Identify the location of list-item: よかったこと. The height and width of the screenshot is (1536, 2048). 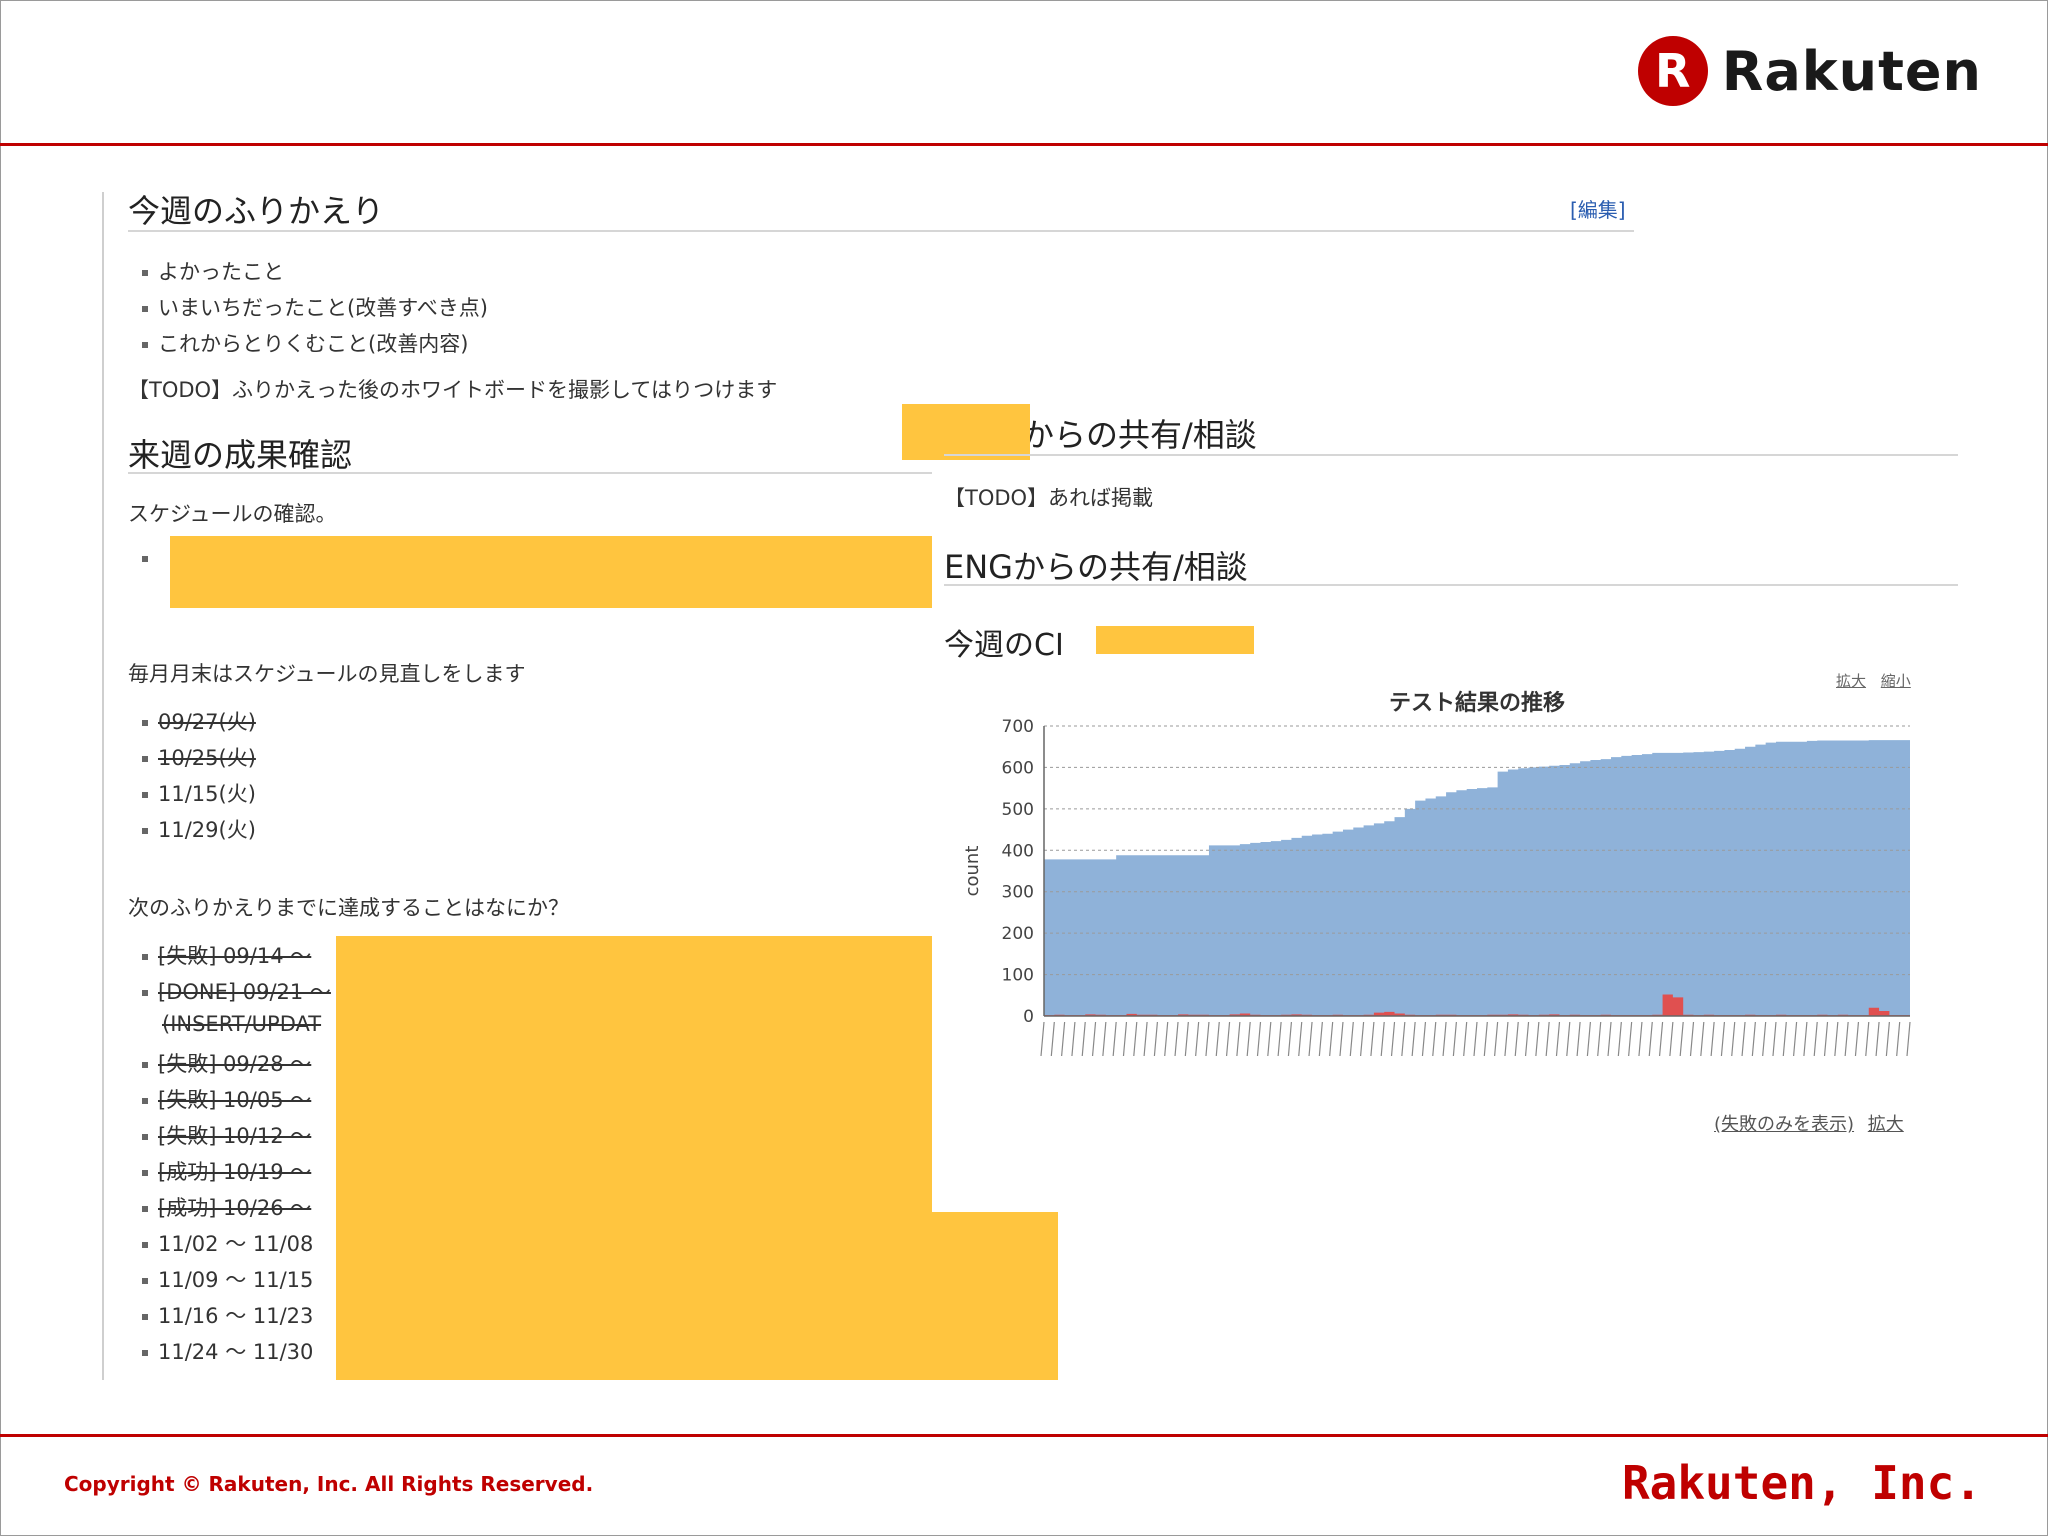
(213, 271).